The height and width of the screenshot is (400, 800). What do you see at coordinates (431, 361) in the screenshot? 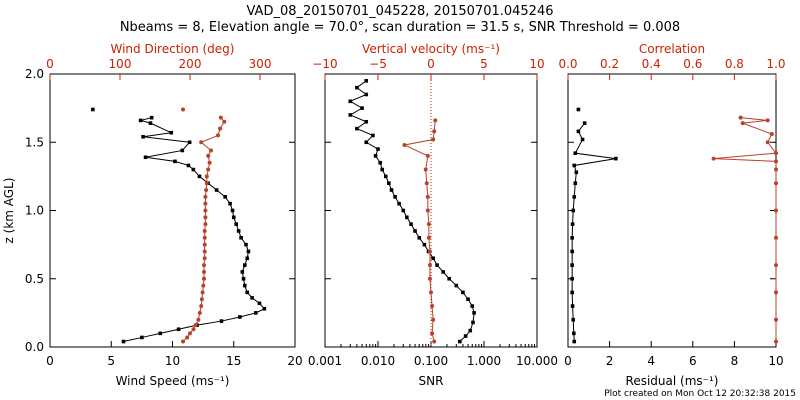
I see `bottom-tick-label: 0.100` at bounding box center [431, 361].